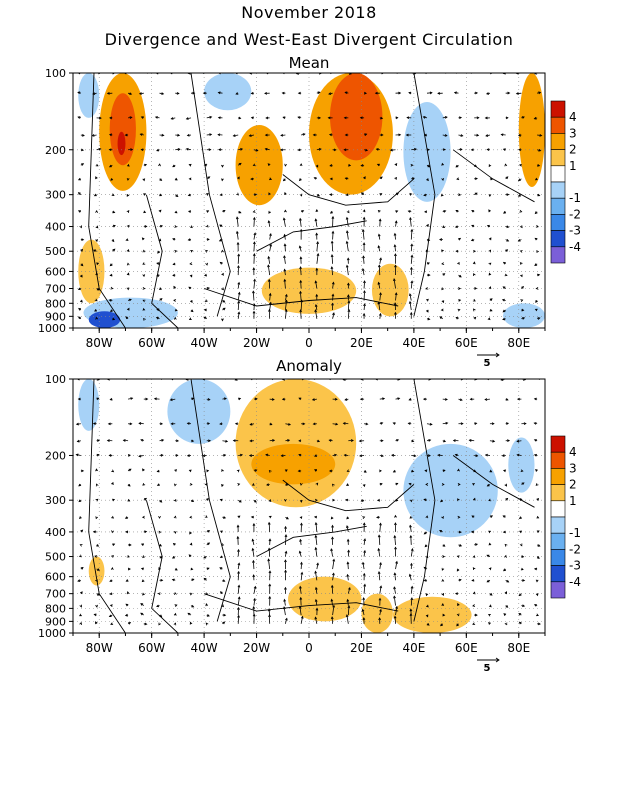 The height and width of the screenshot is (800, 618). I want to click on y-tick-label: 400, so click(55, 532).